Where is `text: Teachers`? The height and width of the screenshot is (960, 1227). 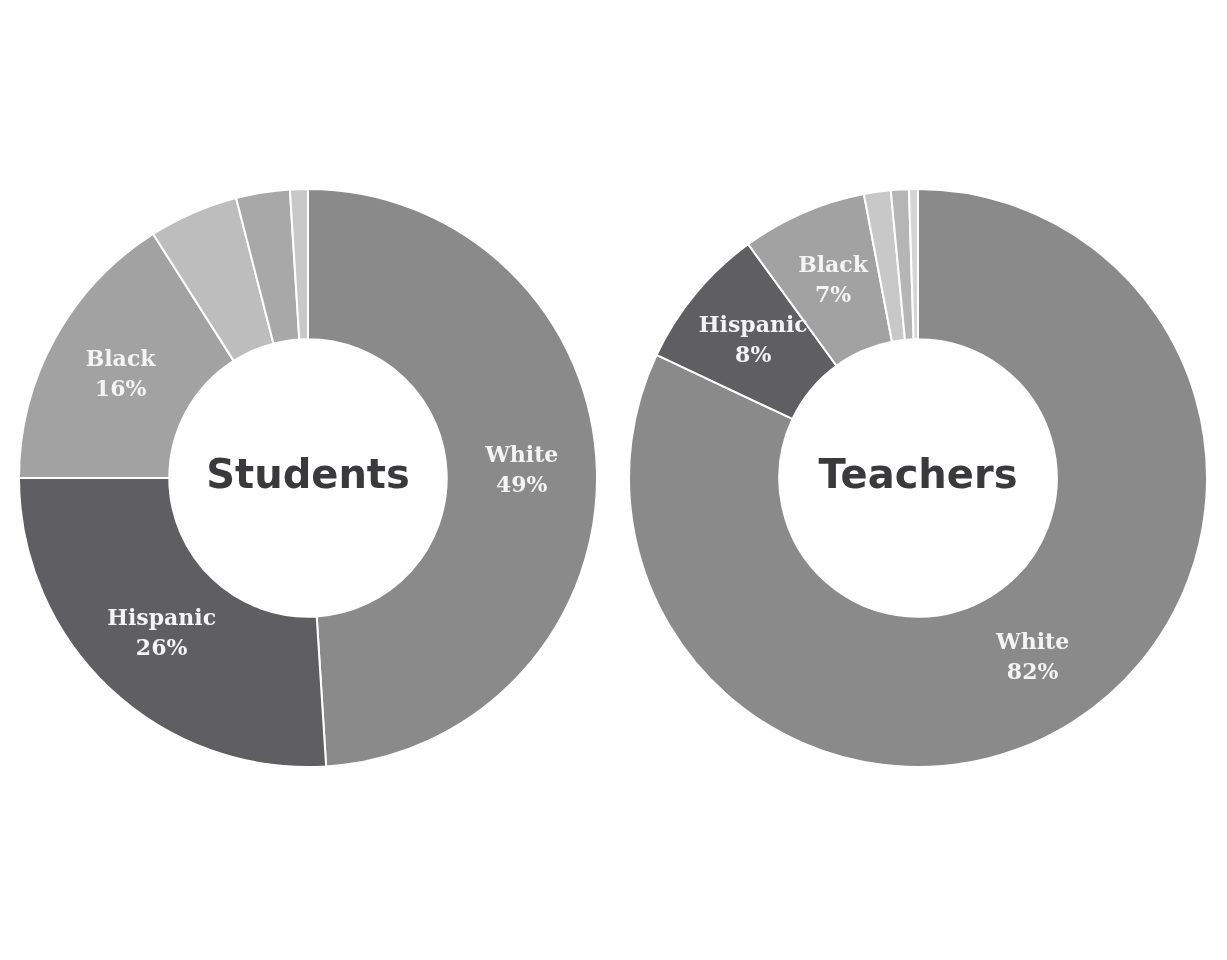 text: Teachers is located at coordinates (918, 474).